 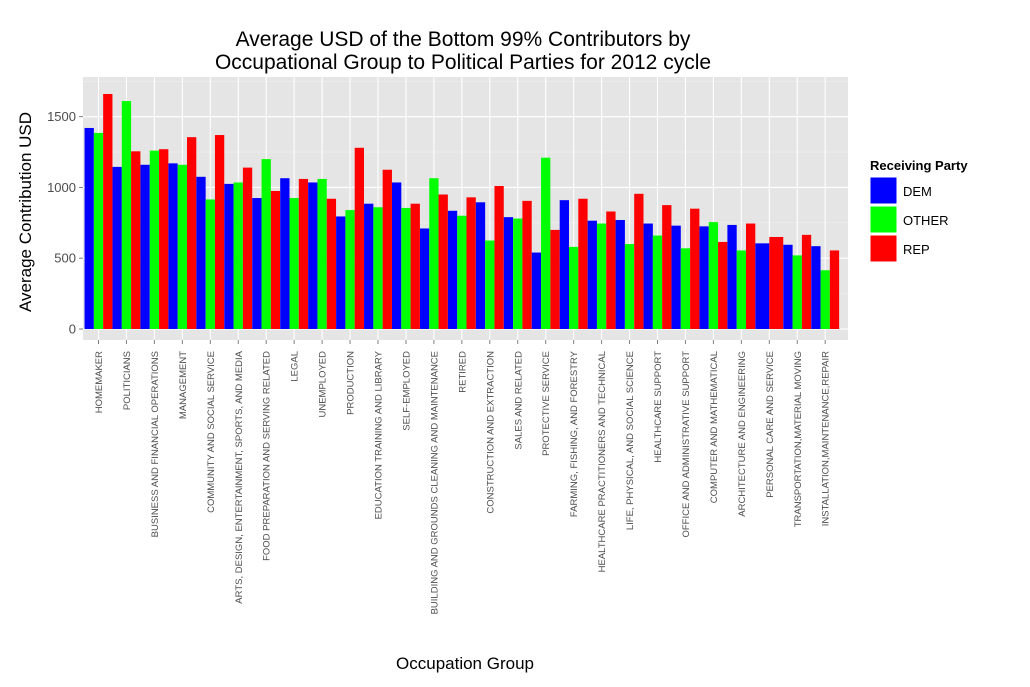 What do you see at coordinates (99, 382) in the screenshot?
I see `x-tick-label: HOMEMAKER` at bounding box center [99, 382].